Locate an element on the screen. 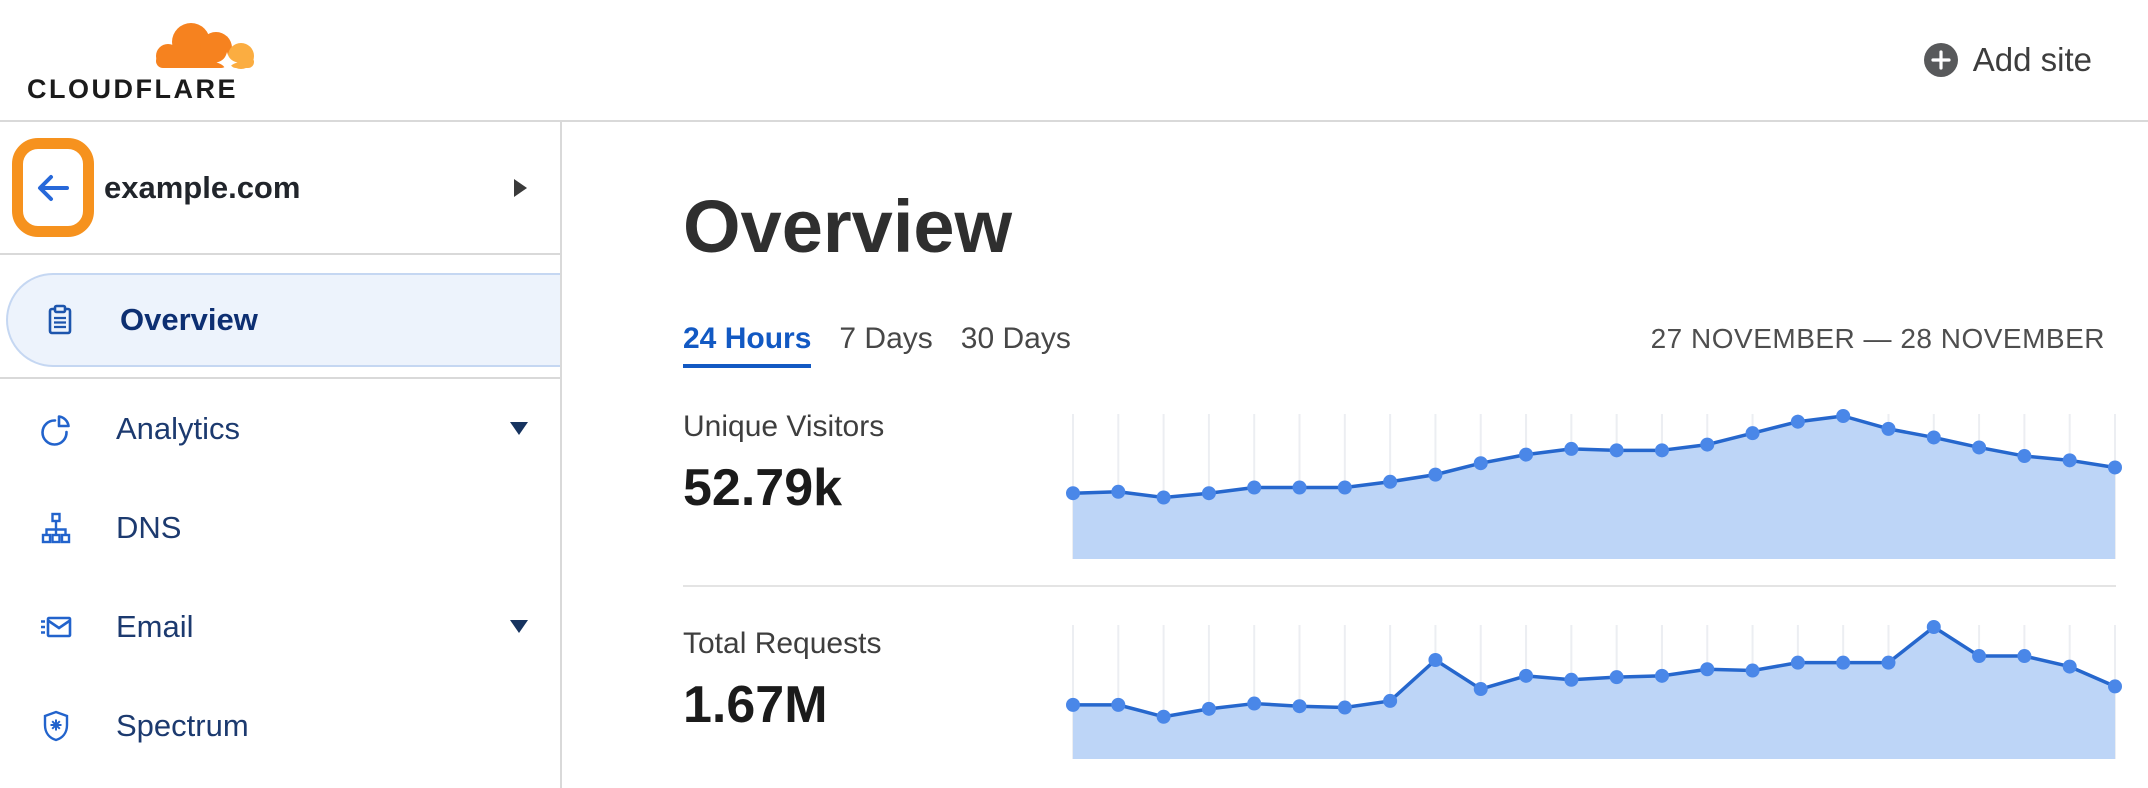  sidebar-item-label: DNS is located at coordinates (149, 527).